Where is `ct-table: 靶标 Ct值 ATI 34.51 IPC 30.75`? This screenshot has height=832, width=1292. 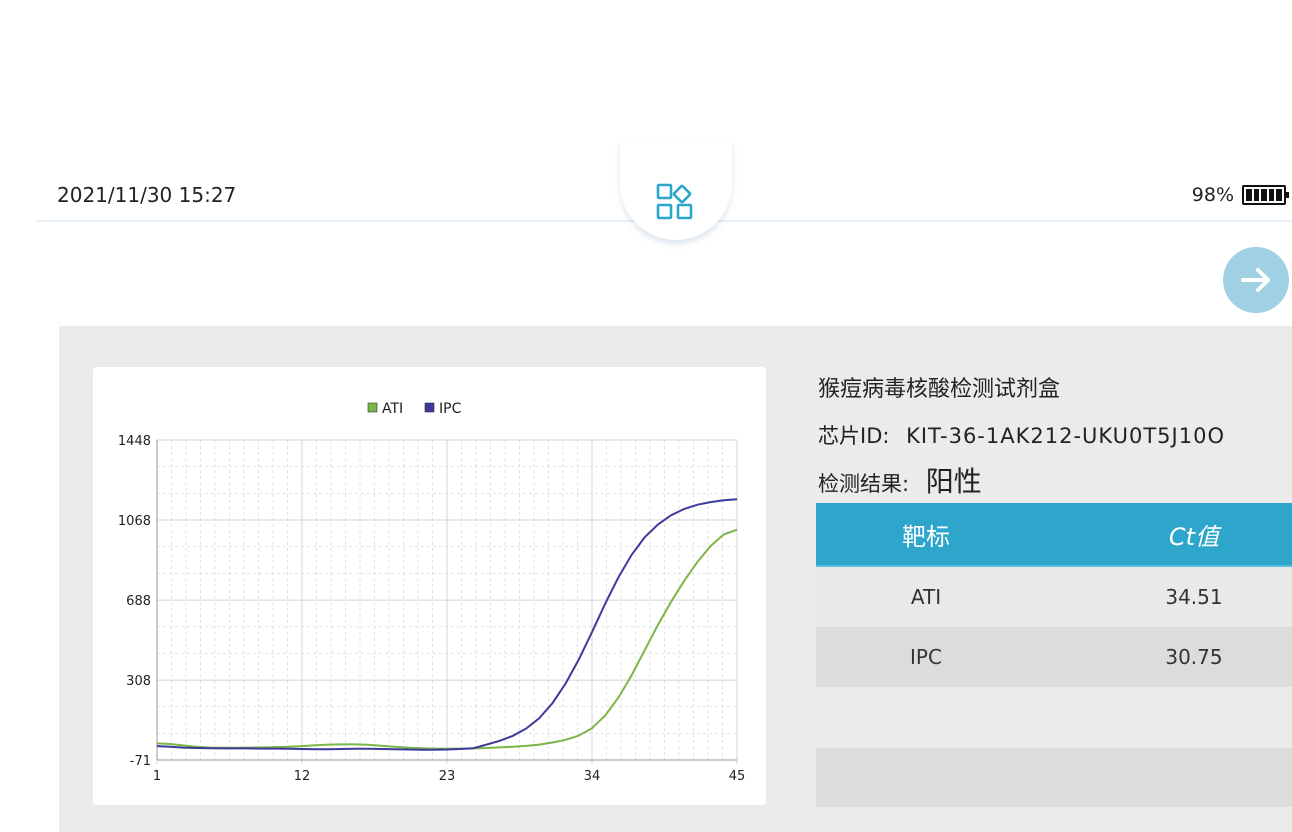 ct-table: 靶标 Ct值 ATI 34.51 IPC 30.75 is located at coordinates (1054, 595).